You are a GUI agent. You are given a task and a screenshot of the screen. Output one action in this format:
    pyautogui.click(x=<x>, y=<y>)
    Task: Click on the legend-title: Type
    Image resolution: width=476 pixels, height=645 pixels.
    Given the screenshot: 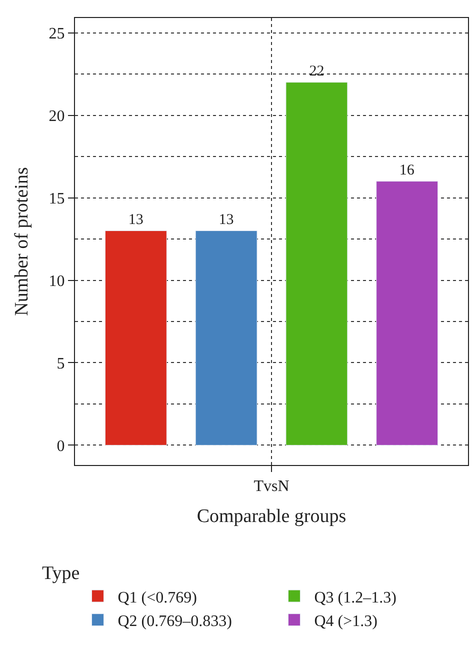 What is the action you would take?
    pyautogui.click(x=61, y=573)
    